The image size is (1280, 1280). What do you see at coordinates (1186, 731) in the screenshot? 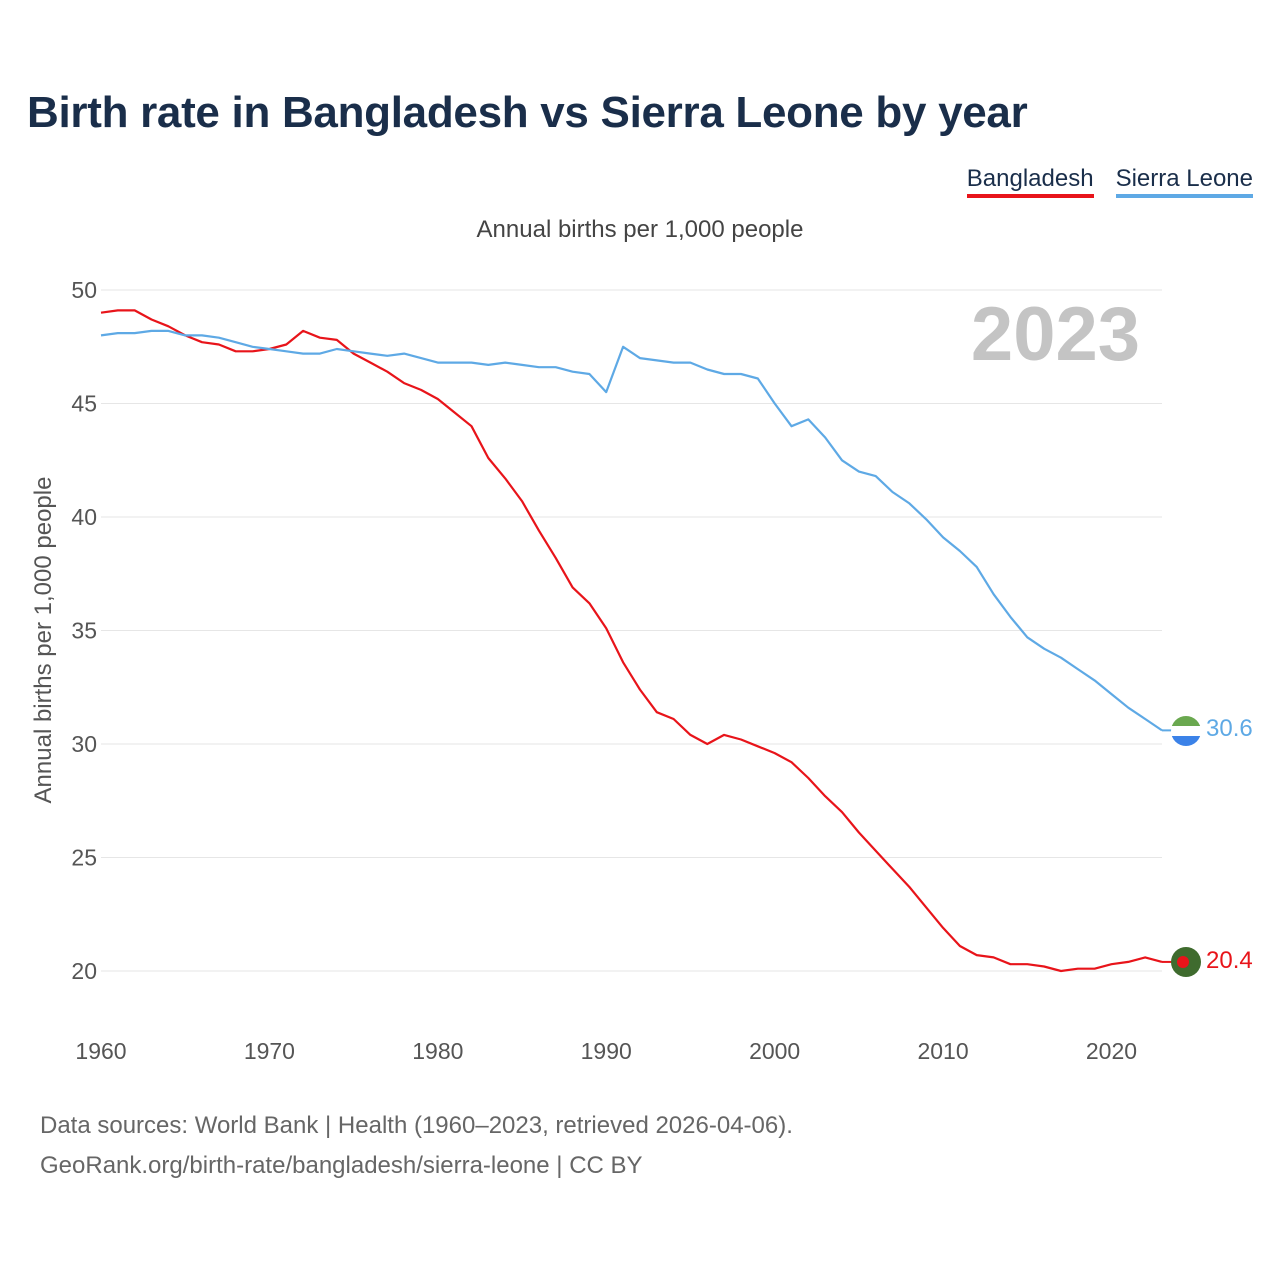
I see `sierra-leone-flag-icon` at bounding box center [1186, 731].